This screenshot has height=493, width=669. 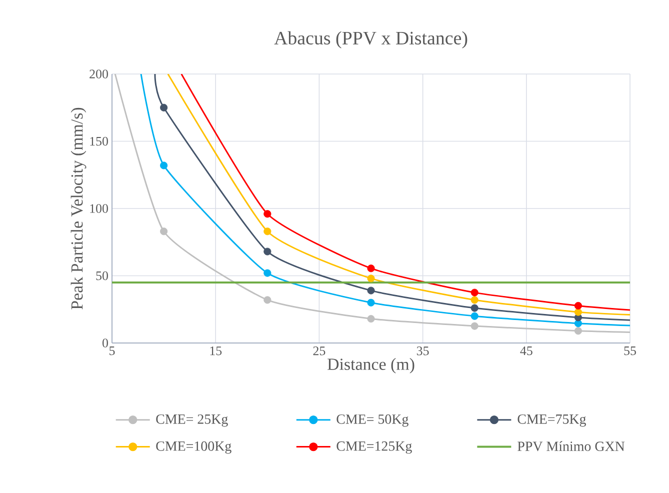 What do you see at coordinates (526, 351) in the screenshot?
I see `x-tick-label: 45` at bounding box center [526, 351].